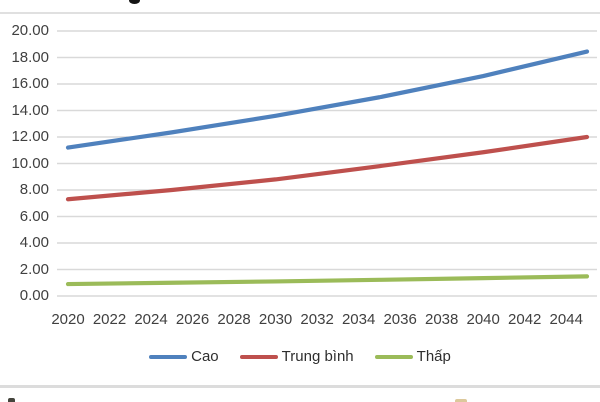 The width and height of the screenshot is (600, 402). What do you see at coordinates (30, 30) in the screenshot?
I see `y-tick-label: 20.00` at bounding box center [30, 30].